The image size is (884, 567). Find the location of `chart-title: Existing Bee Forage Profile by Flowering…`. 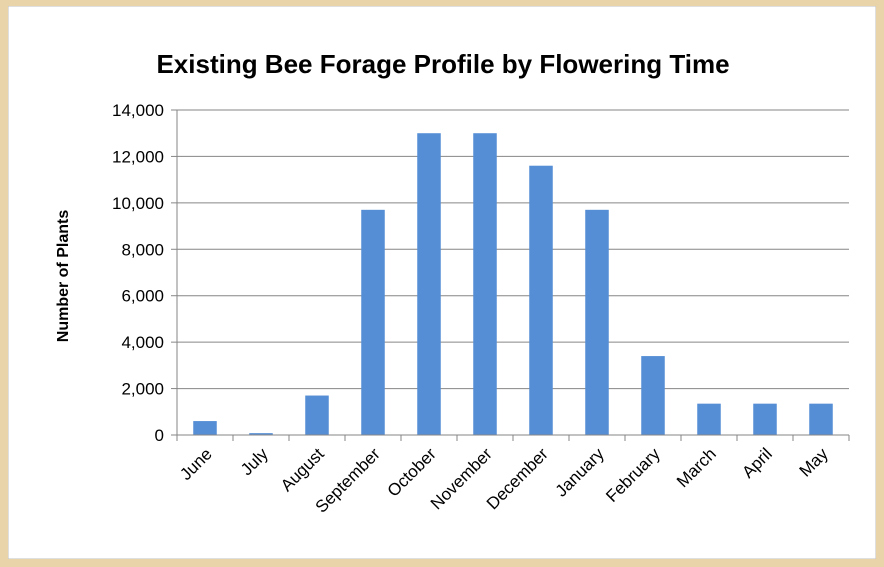

chart-title: Existing Bee Forage Profile by Flowering… is located at coordinates (442, 64).